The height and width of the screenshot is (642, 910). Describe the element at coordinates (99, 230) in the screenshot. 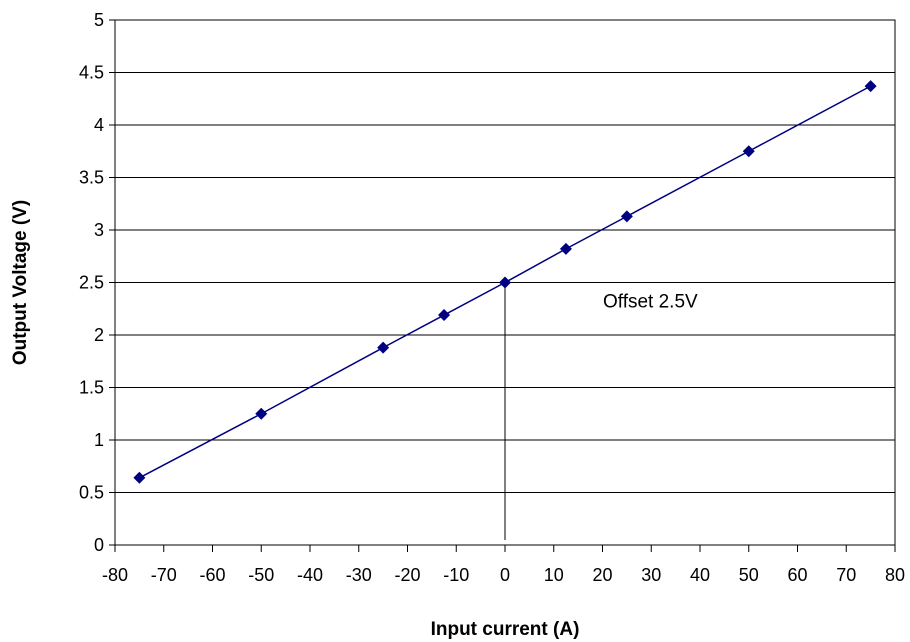

I see `y-tick-label: 3` at that location.